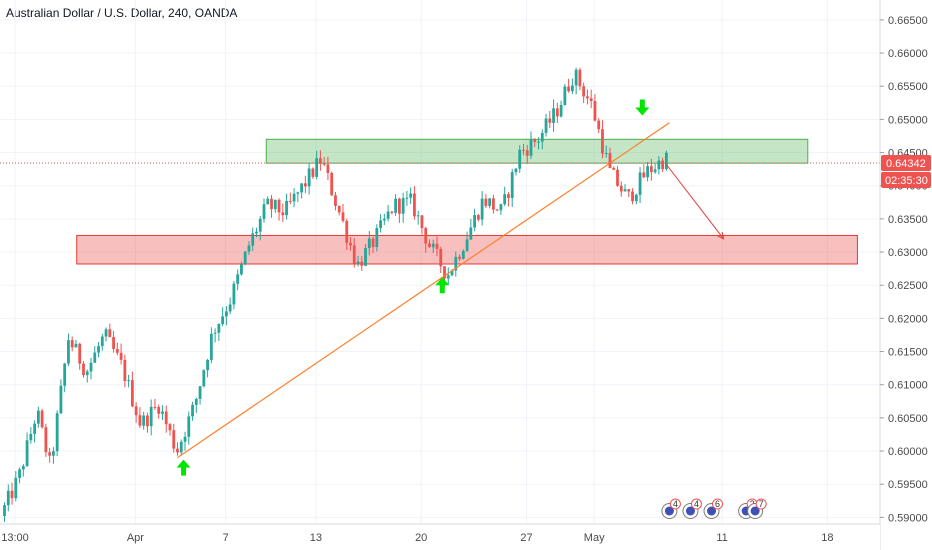 This screenshot has width=932, height=550. What do you see at coordinates (526, 538) in the screenshot?
I see `x-tick-label: 27` at bounding box center [526, 538].